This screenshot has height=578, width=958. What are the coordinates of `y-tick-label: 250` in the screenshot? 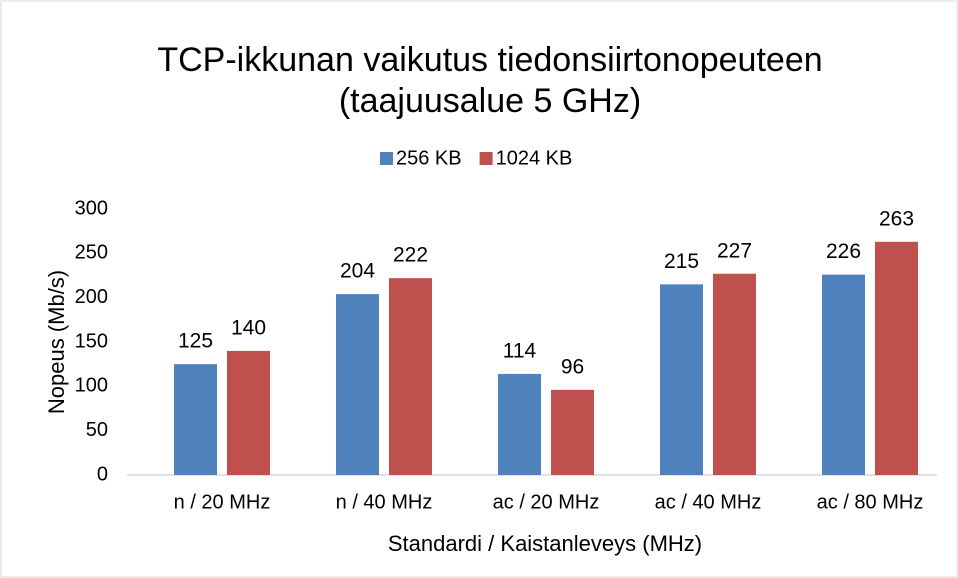 It's located at (91, 253).